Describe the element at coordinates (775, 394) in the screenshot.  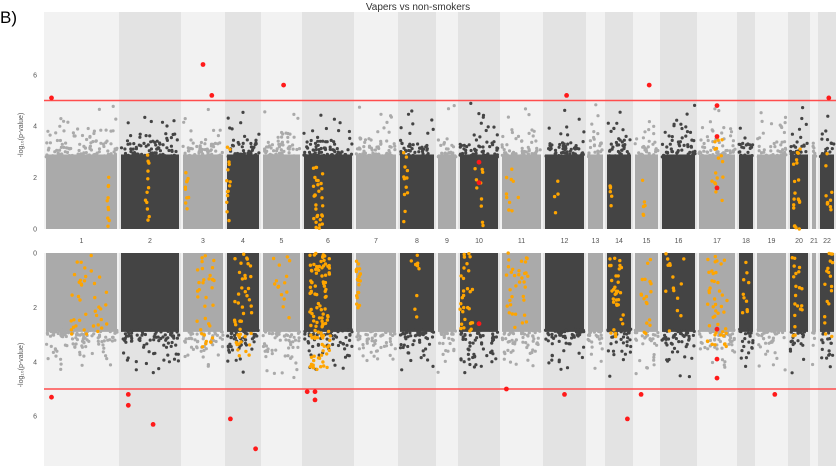
I see `significant-snp-chr19` at that location.